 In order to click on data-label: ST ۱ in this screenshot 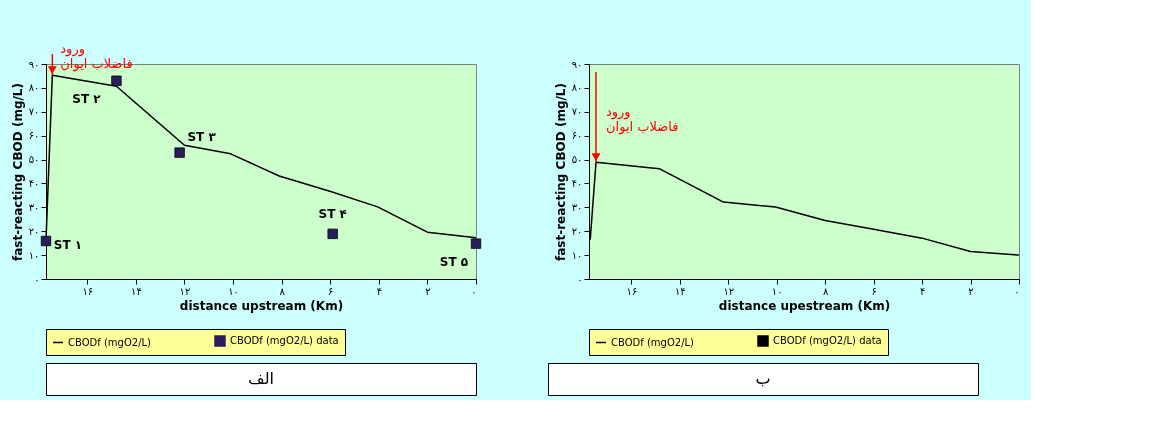, I will do `click(68, 245)`.